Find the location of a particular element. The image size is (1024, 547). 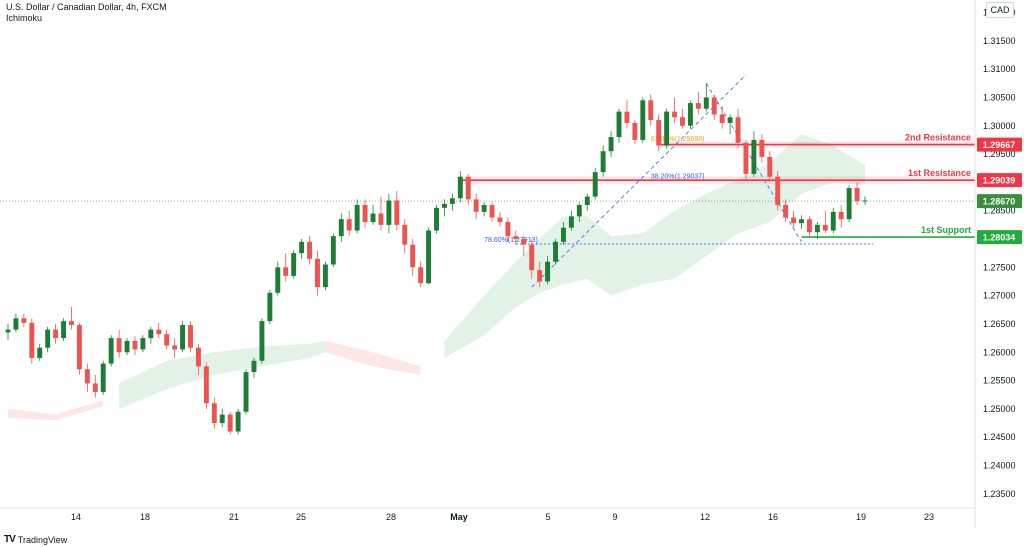

currency-button: CAD is located at coordinates (1000, 10).